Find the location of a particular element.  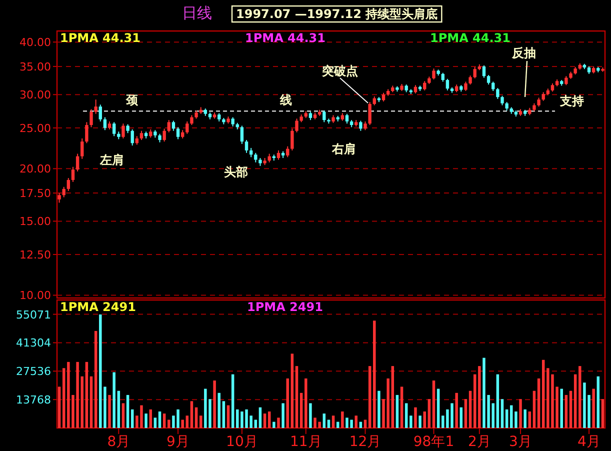

annotation: 支持 is located at coordinates (571, 101).